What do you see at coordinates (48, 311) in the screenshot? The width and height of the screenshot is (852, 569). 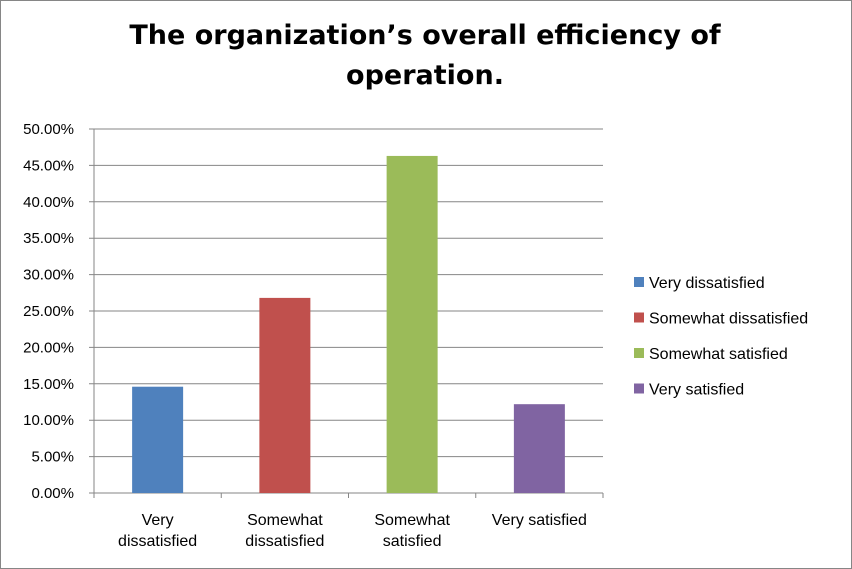 I see `y-tick-label: 25.00%` at bounding box center [48, 311].